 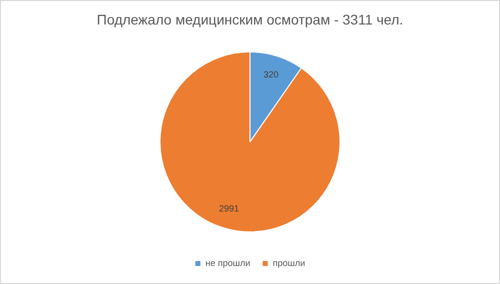 I want to click on data-label: 2991, so click(x=229, y=208).